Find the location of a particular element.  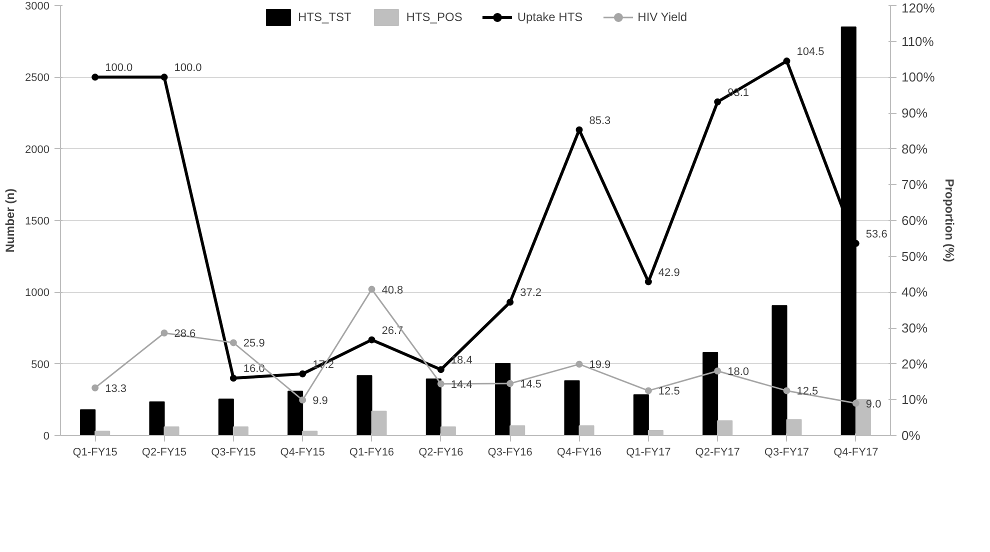

data-label: 13.3 is located at coordinates (116, 388).